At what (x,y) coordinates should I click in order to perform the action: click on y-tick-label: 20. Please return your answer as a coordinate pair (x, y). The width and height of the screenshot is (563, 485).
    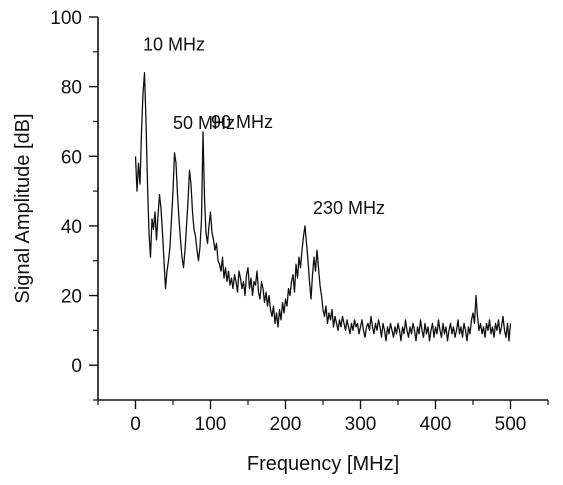
    Looking at the image, I should click on (71, 297).